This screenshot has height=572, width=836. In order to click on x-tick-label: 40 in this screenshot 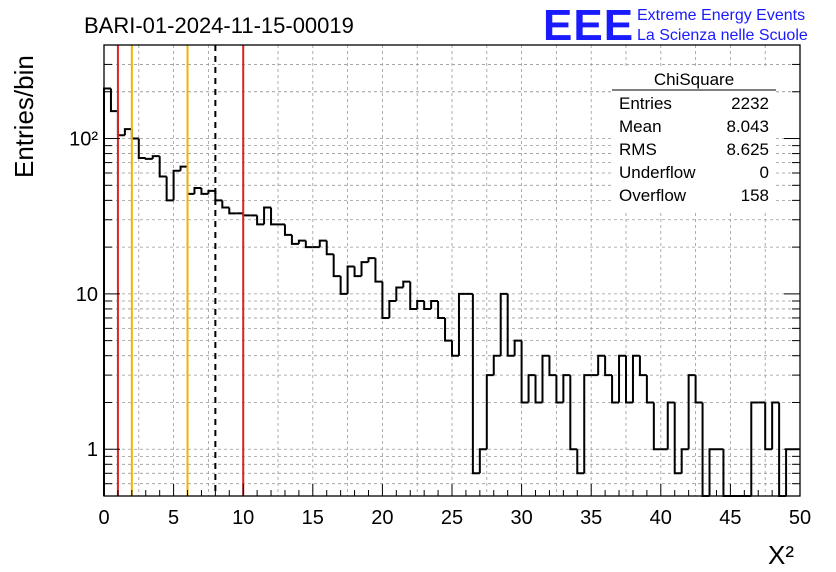, I will do `click(661, 518)`.